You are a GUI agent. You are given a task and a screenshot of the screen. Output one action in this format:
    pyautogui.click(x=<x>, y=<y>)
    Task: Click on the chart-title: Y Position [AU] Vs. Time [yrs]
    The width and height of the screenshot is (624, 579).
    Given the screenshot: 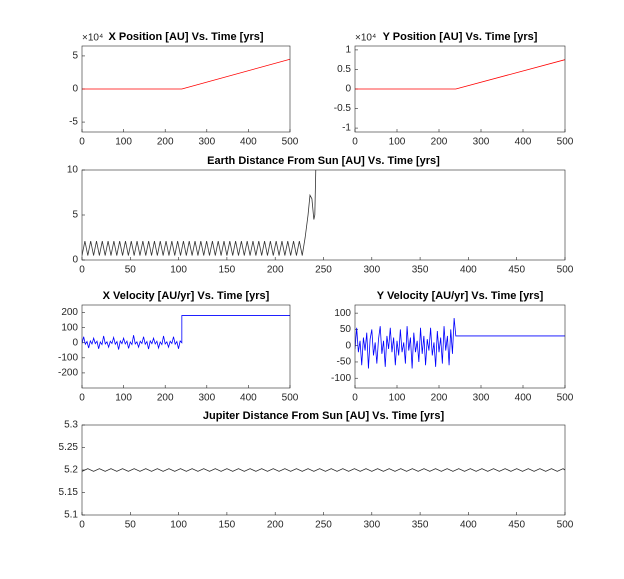 What is the action you would take?
    pyautogui.click(x=460, y=37)
    